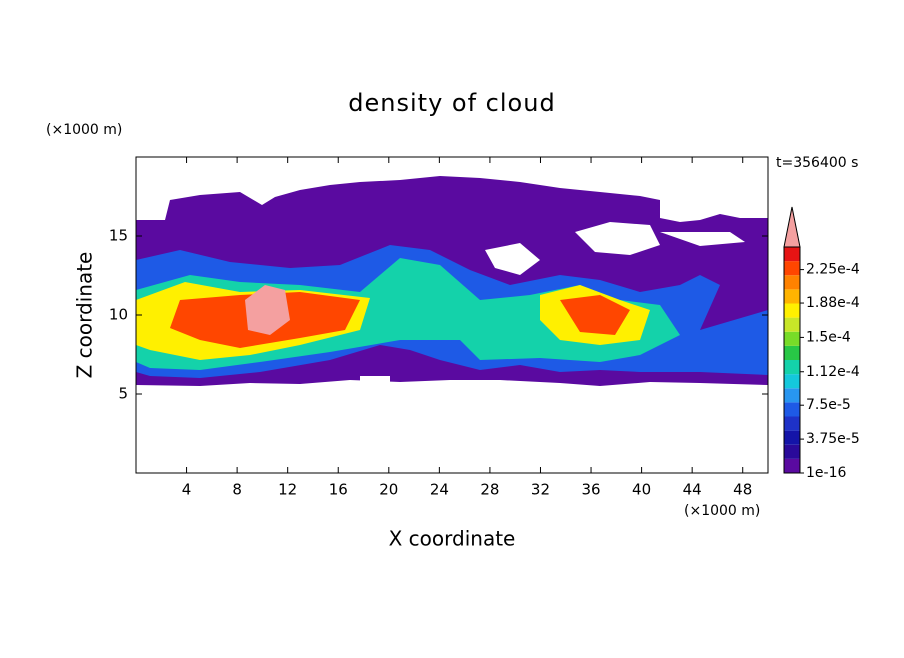 This screenshot has width=904, height=658. What do you see at coordinates (85, 315) in the screenshot?
I see `y-axis-label: Z coordinate` at bounding box center [85, 315].